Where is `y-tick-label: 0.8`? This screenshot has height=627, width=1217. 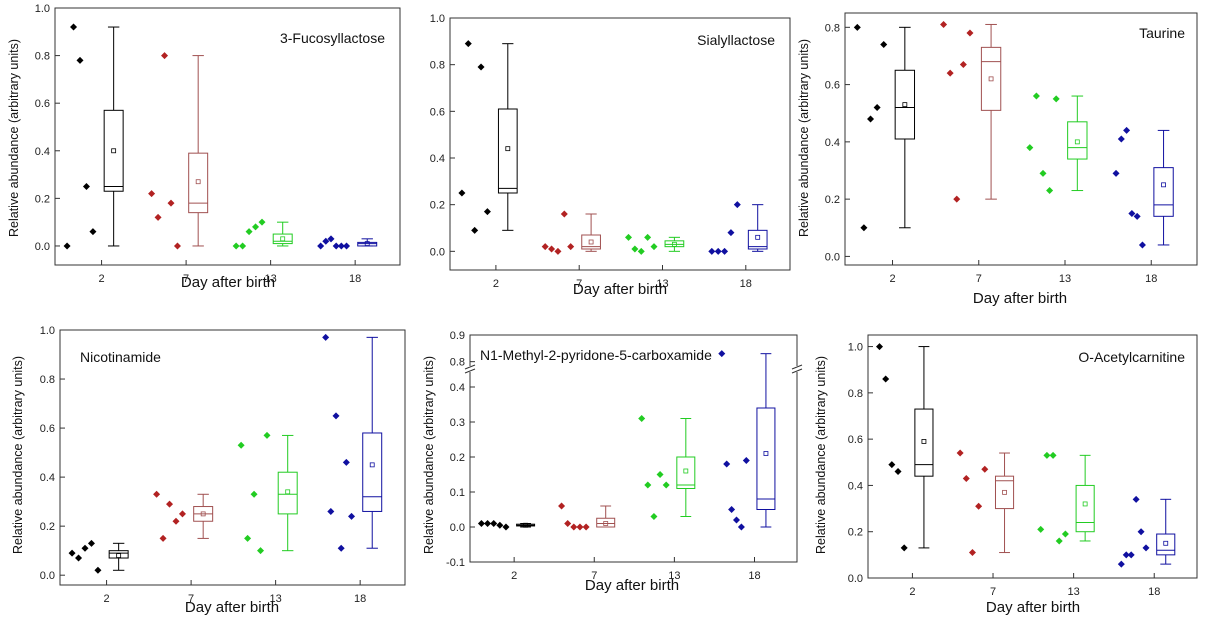
y-tick-label: 0.8 is located at coordinates (832, 28).